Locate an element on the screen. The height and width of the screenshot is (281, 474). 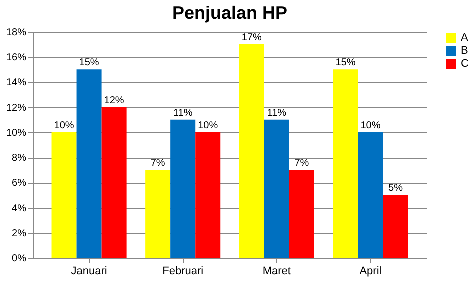
legend-label: B is located at coordinates (464, 51).